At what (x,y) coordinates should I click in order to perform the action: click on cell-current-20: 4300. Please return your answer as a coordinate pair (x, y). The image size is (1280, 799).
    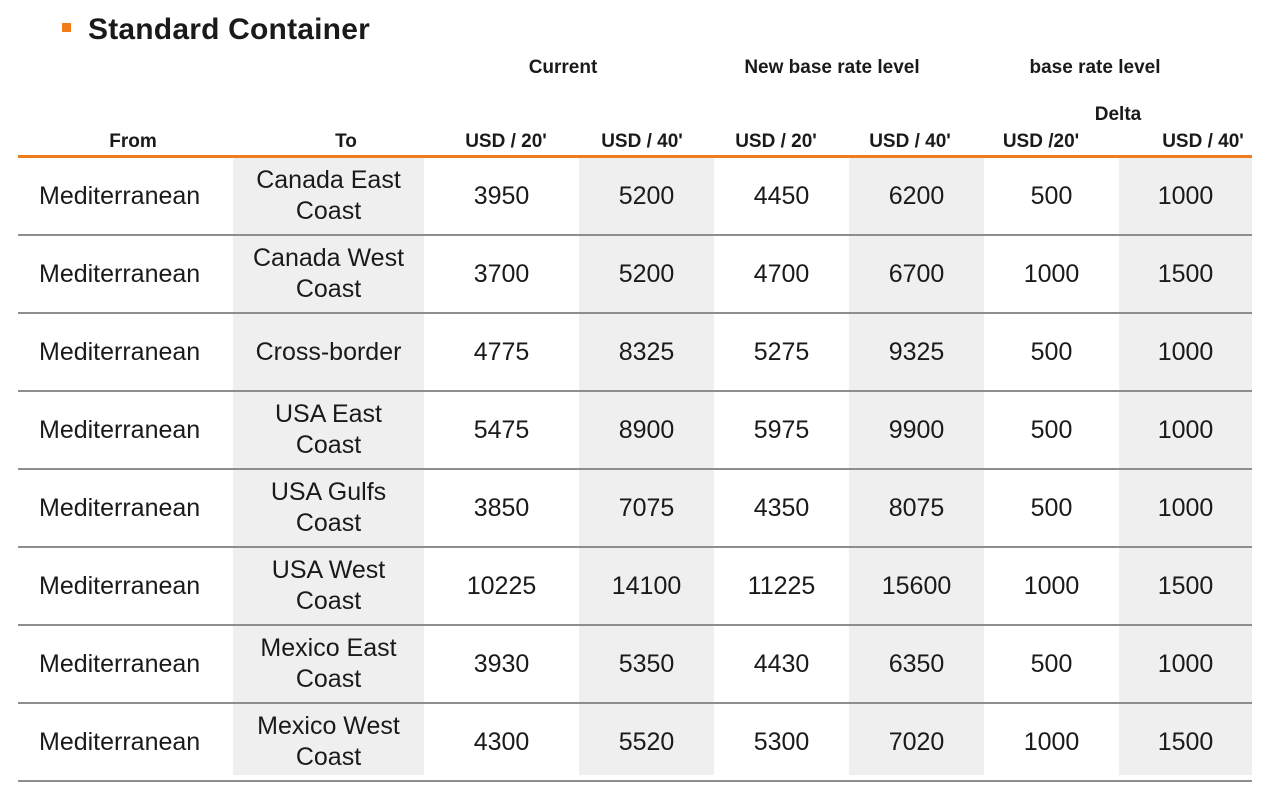
    Looking at the image, I should click on (501, 742).